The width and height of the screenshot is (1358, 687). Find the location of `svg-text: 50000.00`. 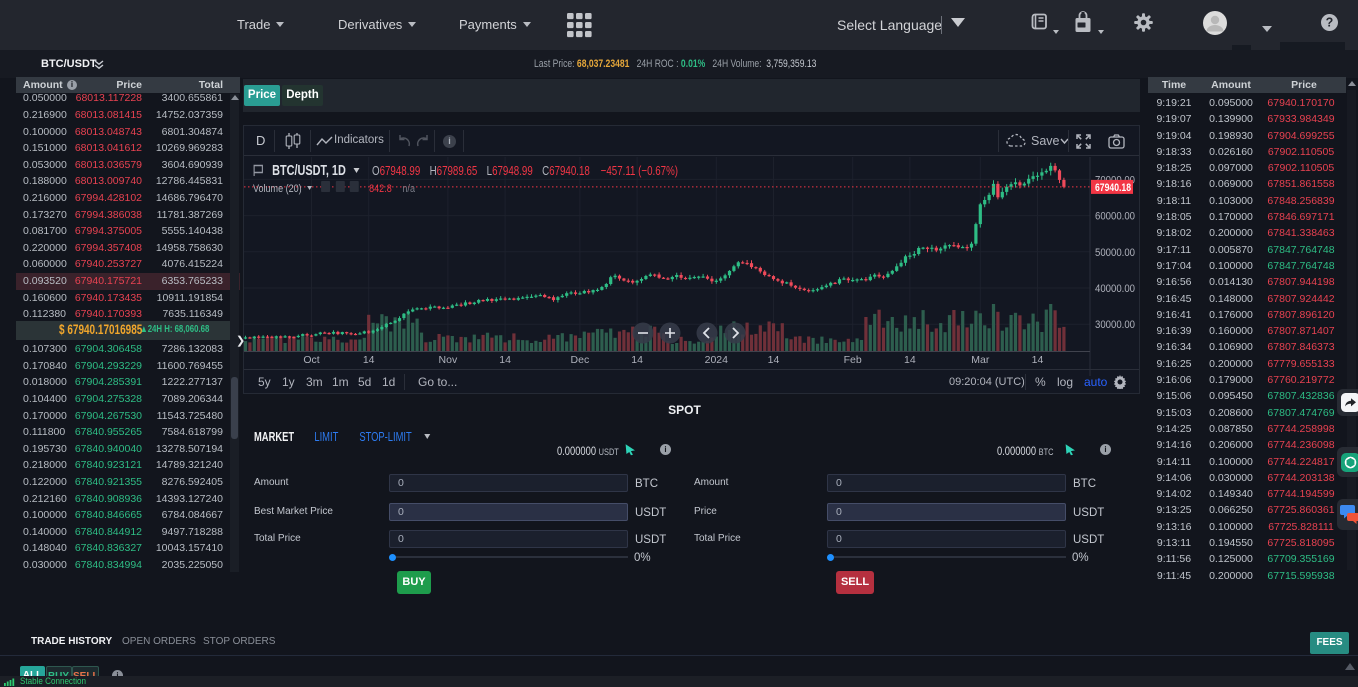

svg-text: 50000.00 is located at coordinates (1115, 253).